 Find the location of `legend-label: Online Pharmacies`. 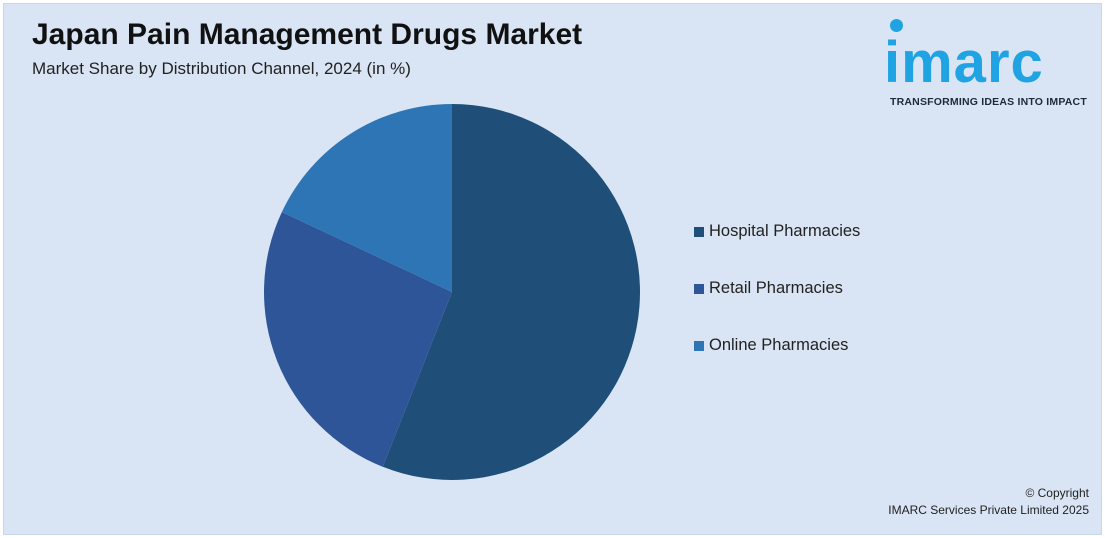

legend-label: Online Pharmacies is located at coordinates (779, 345).